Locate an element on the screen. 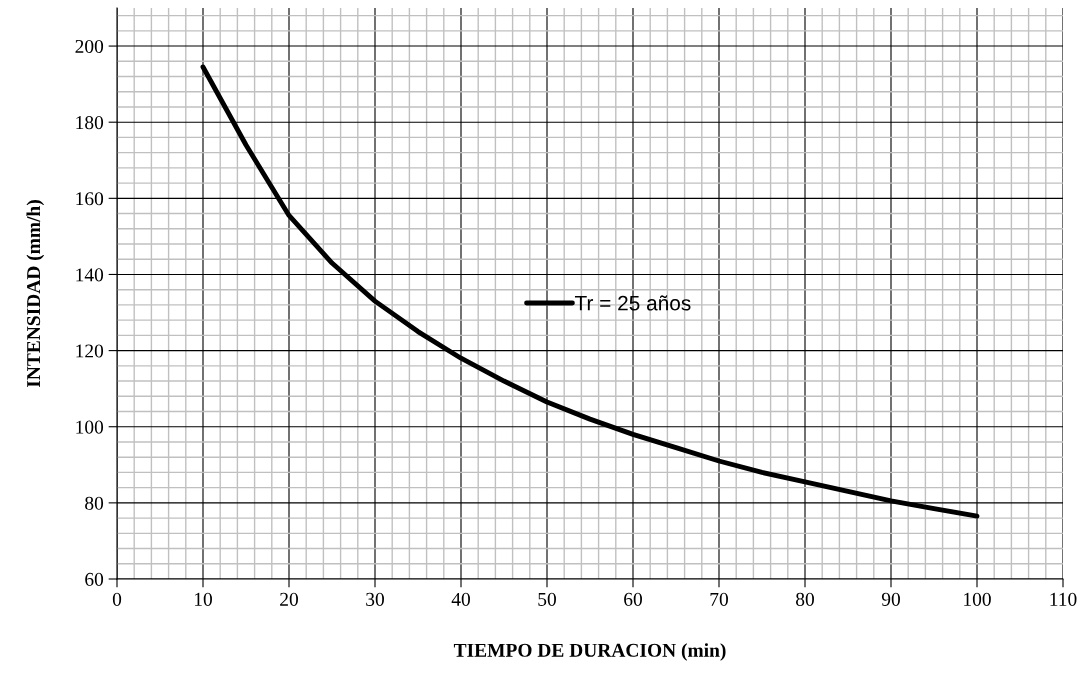  y-tick-label: 180 is located at coordinates (90, 123).